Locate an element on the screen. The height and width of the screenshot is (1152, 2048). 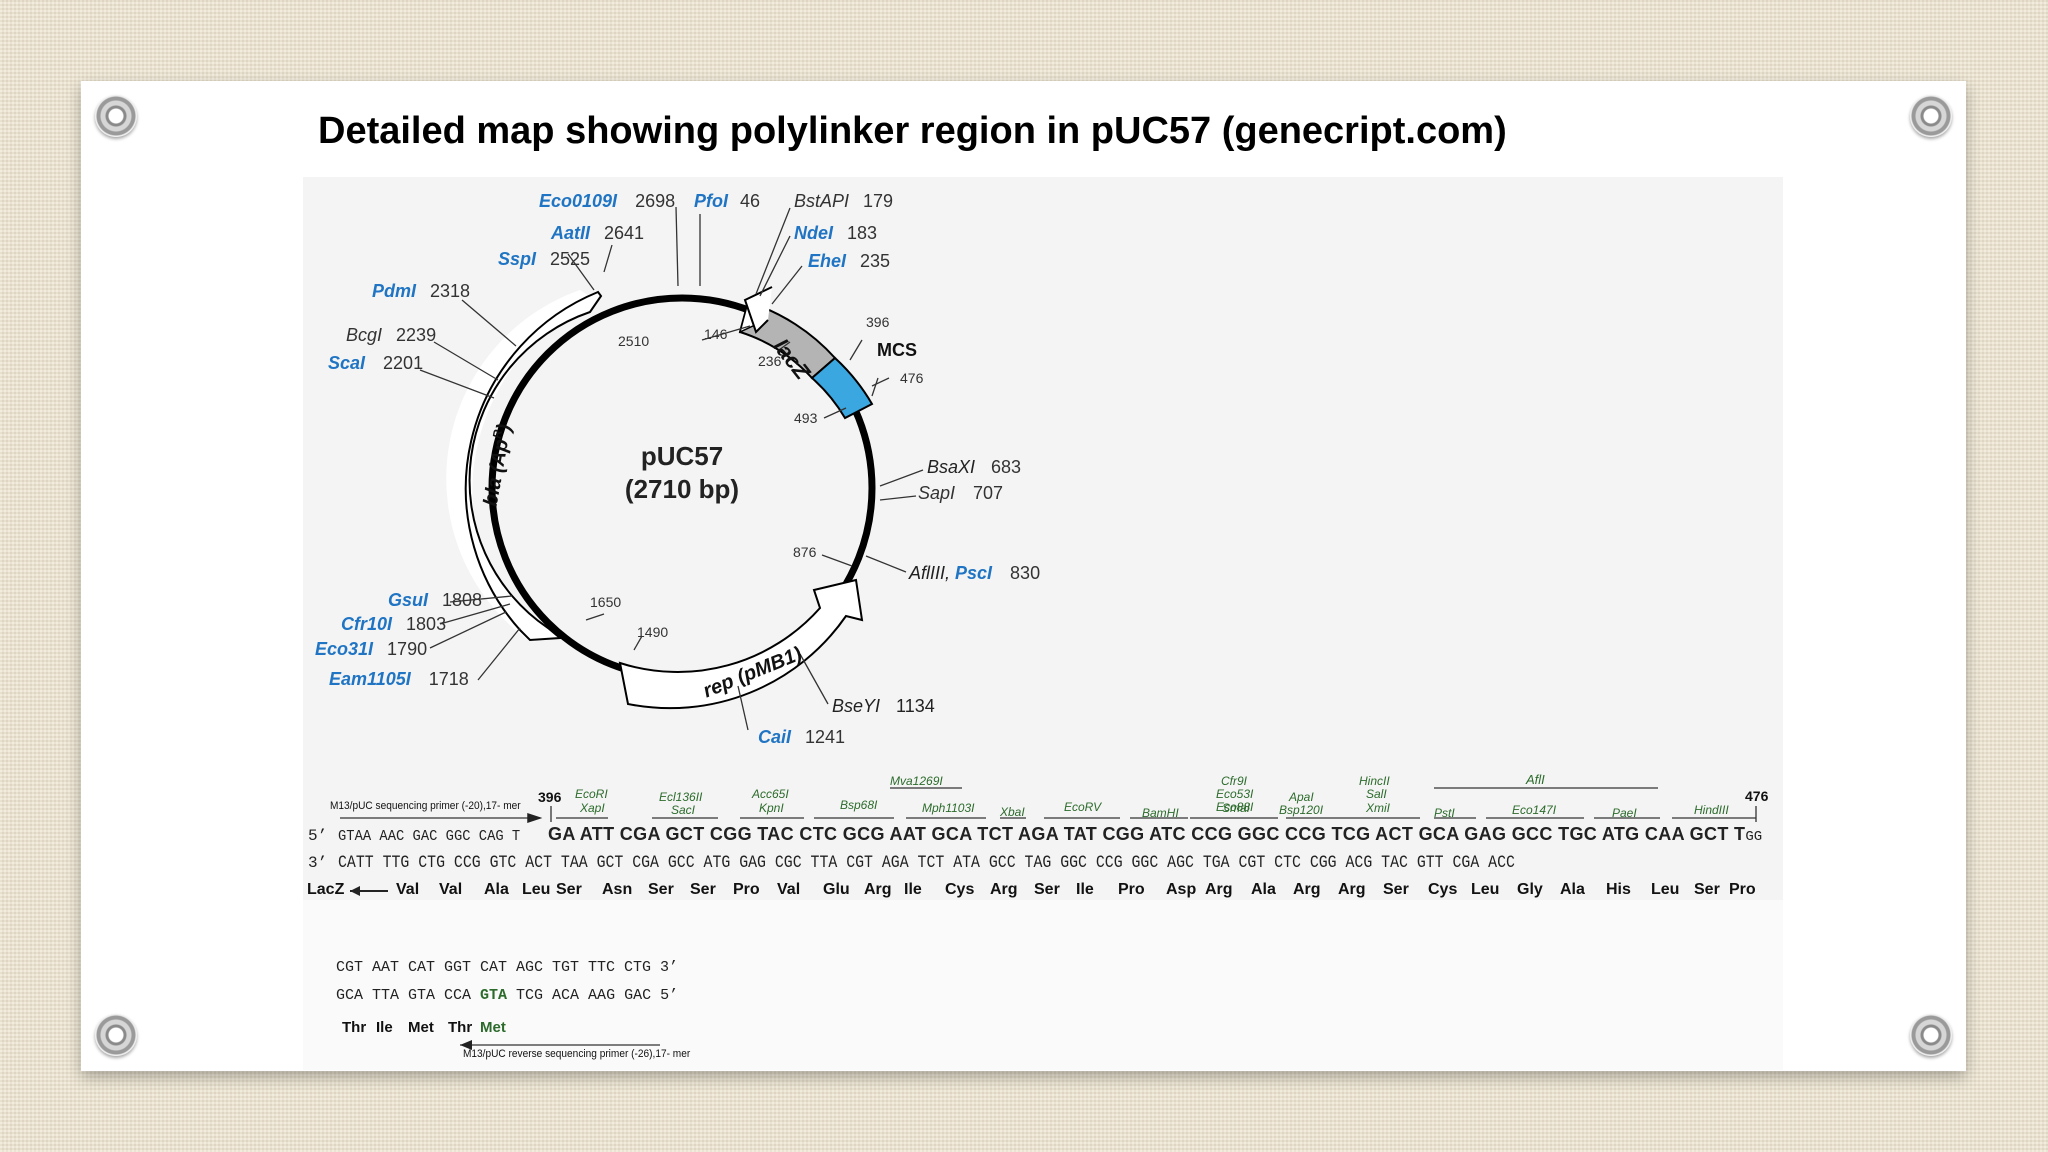
enzyme-eco147: Eco147I is located at coordinates (1534, 810).